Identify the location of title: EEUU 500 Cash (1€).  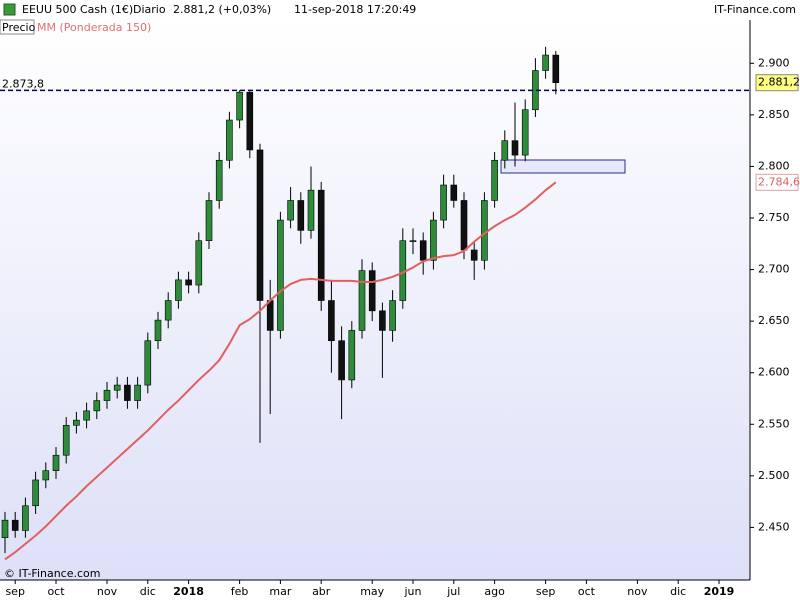
(77, 9).